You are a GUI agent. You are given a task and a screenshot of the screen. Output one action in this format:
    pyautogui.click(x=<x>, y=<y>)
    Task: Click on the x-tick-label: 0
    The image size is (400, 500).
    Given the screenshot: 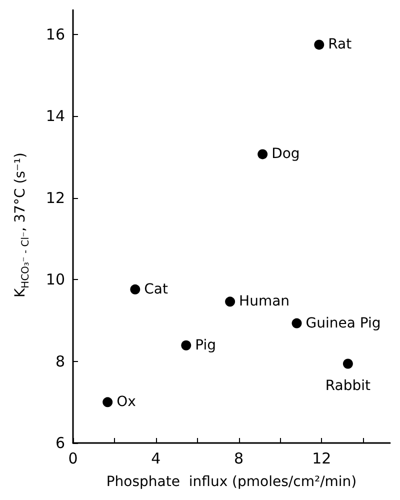 What is the action you would take?
    pyautogui.click(x=73, y=459)
    